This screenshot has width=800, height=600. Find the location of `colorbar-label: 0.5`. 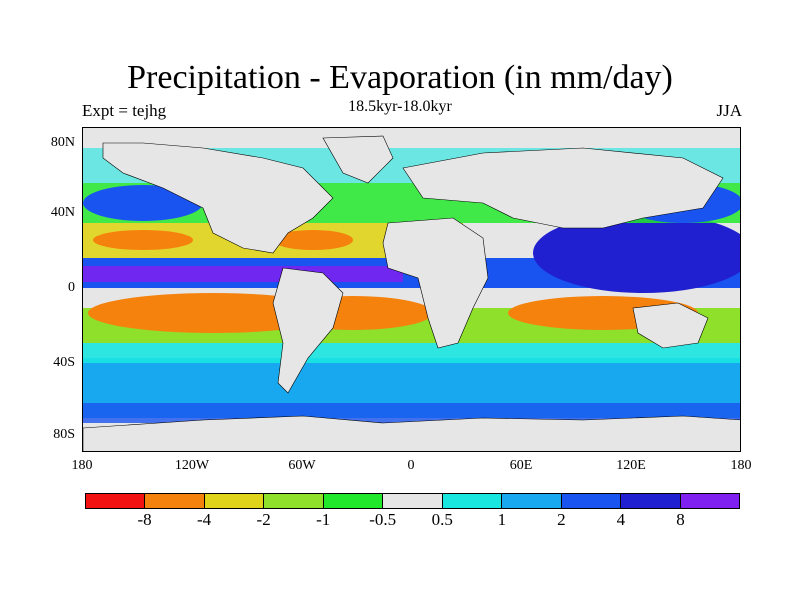

colorbar-label: 0.5 is located at coordinates (442, 519).